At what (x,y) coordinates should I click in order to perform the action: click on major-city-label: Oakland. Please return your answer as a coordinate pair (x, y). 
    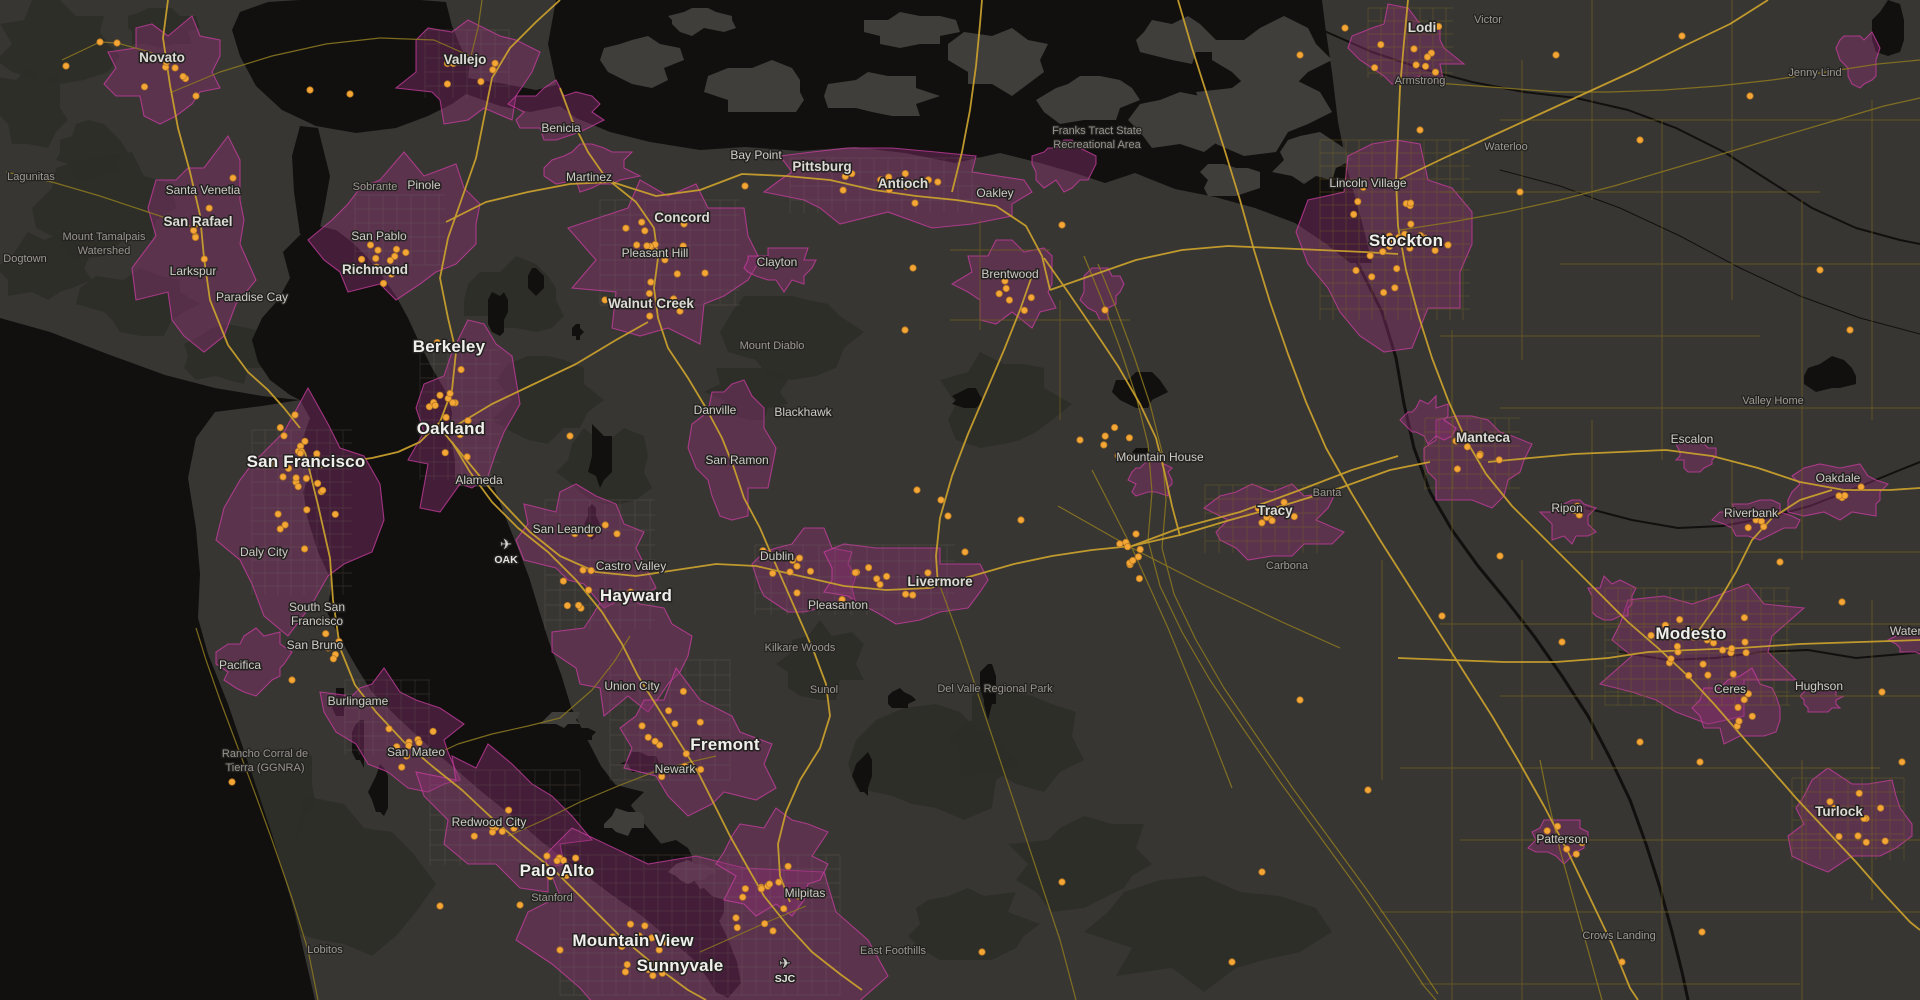
    Looking at the image, I should click on (451, 428).